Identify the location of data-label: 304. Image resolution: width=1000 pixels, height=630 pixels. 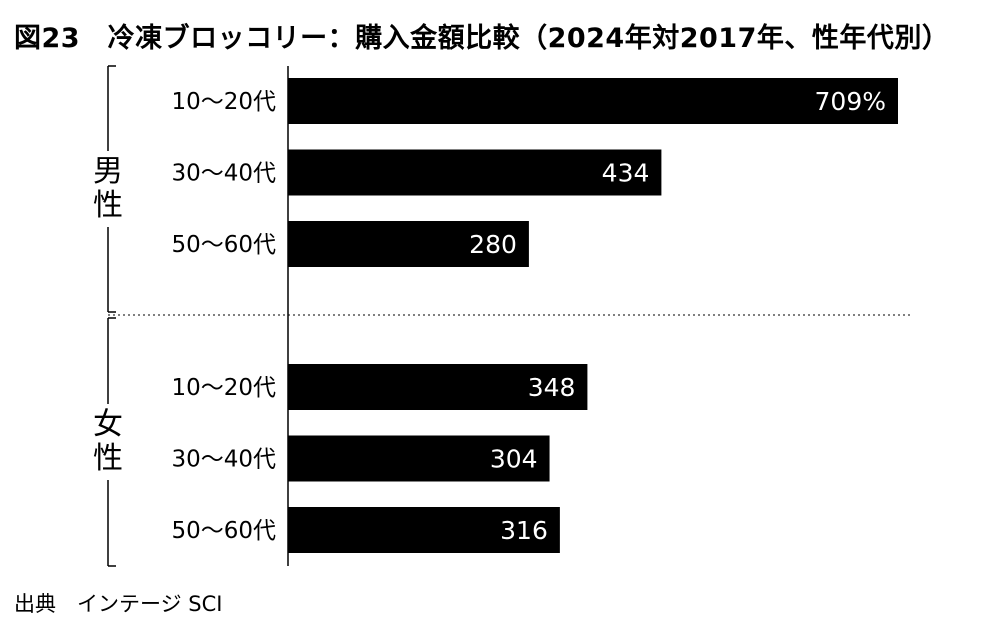
(514, 459).